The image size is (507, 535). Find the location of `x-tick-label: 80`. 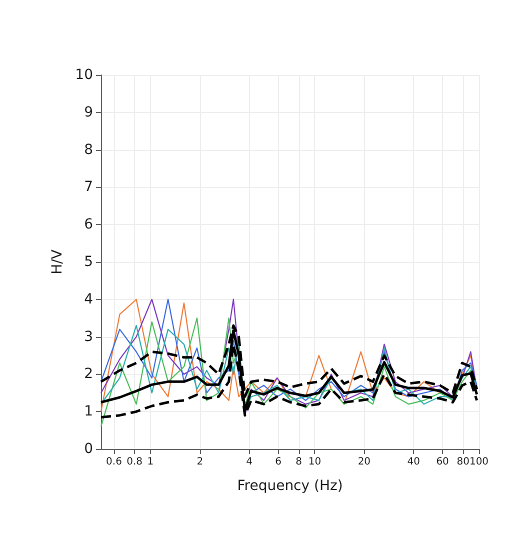

x-tick-label: 80 is located at coordinates (463, 462).